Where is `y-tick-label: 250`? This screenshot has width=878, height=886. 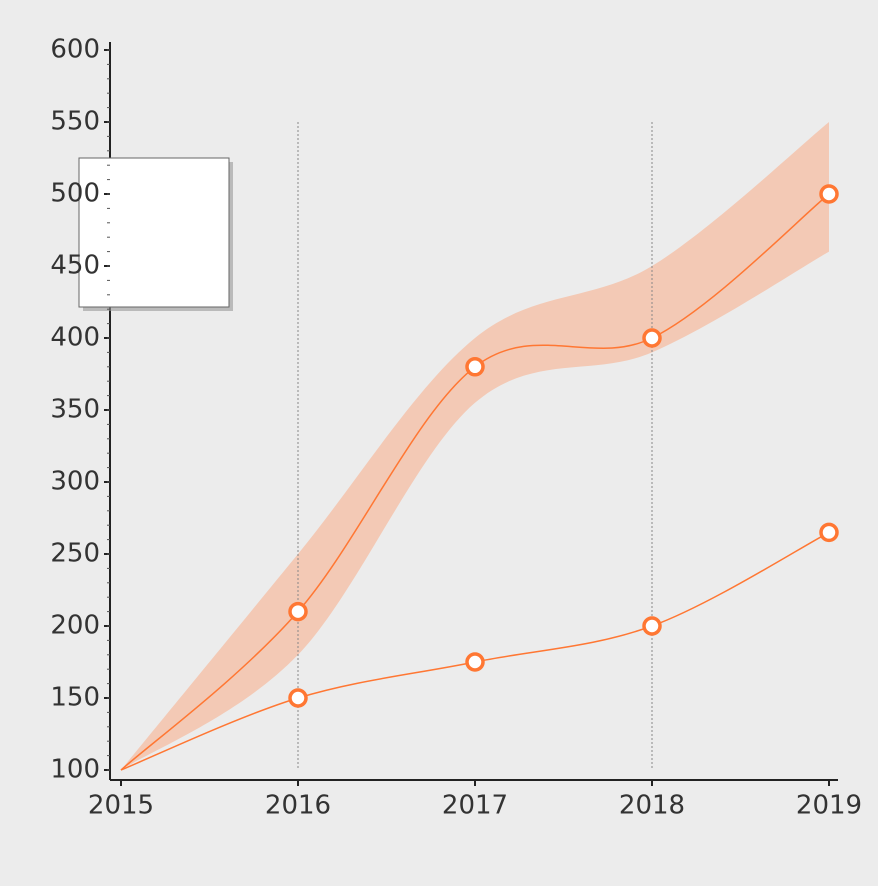
y-tick-label: 250 is located at coordinates (75, 554).